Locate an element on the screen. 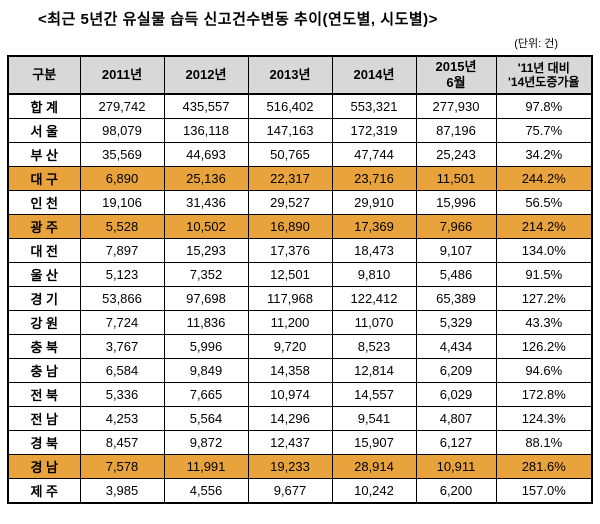 The height and width of the screenshot is (524, 600). value-cell: 435,557 is located at coordinates (206, 106).